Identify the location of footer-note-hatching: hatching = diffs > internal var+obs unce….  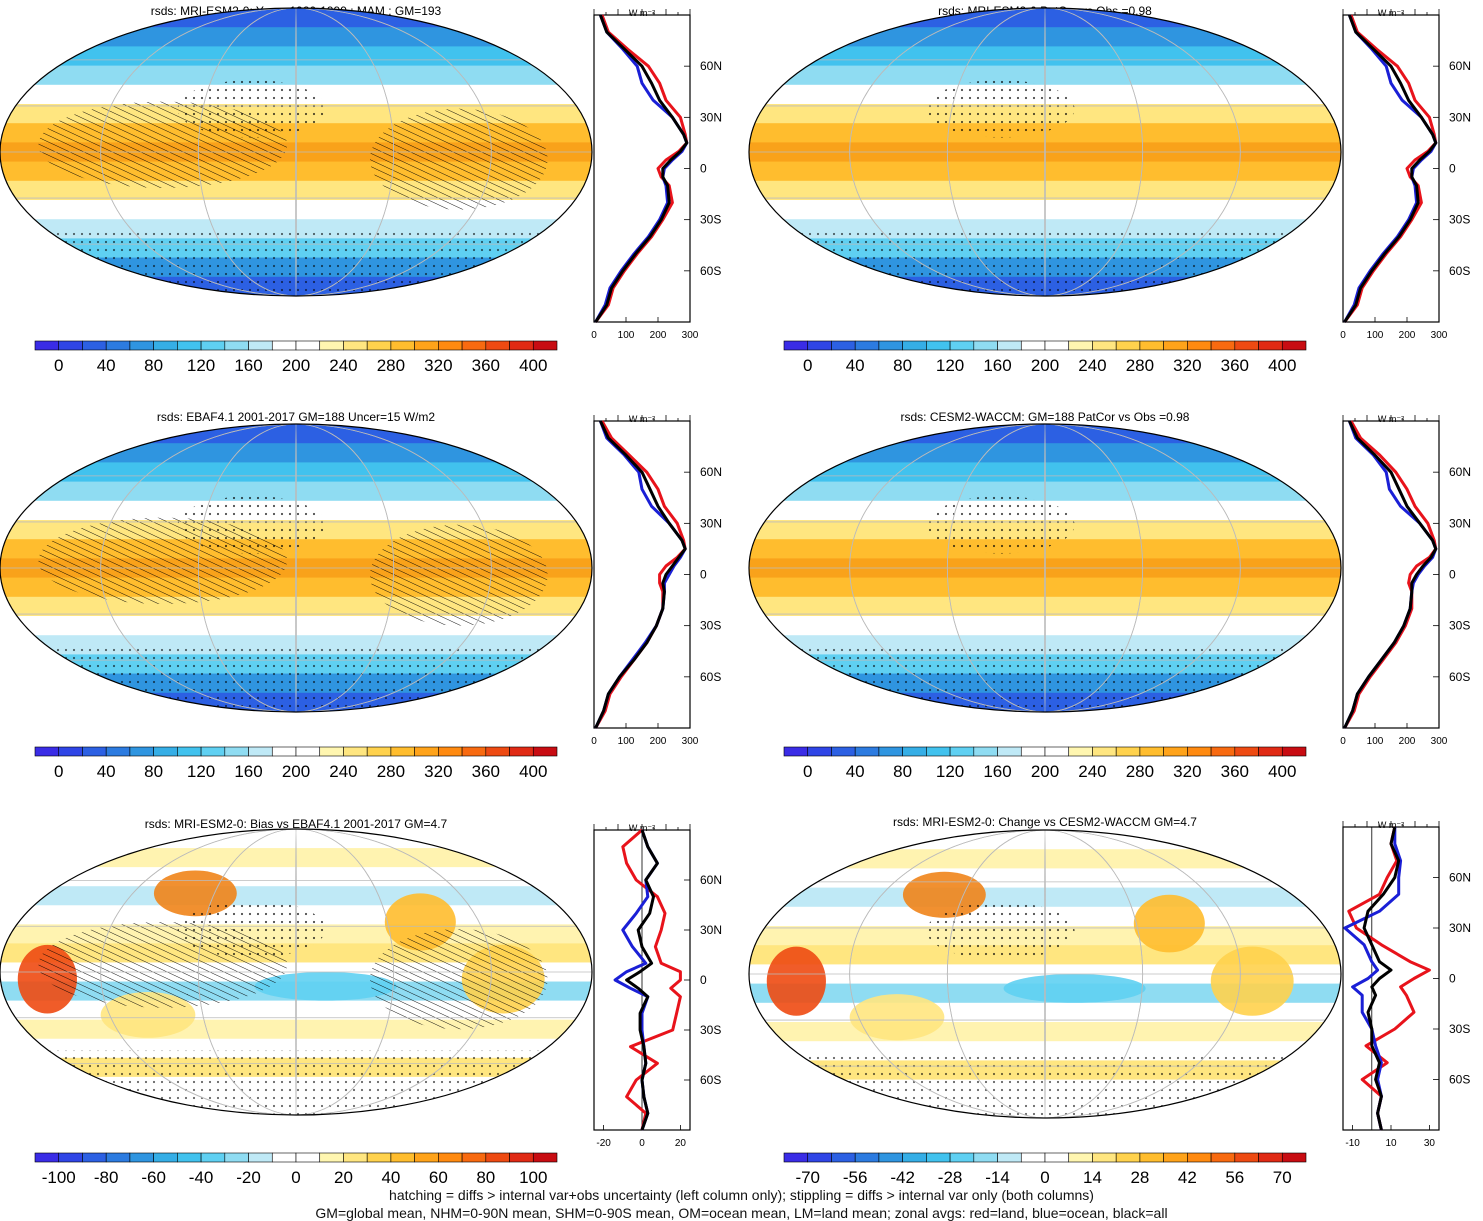
(741, 1195).